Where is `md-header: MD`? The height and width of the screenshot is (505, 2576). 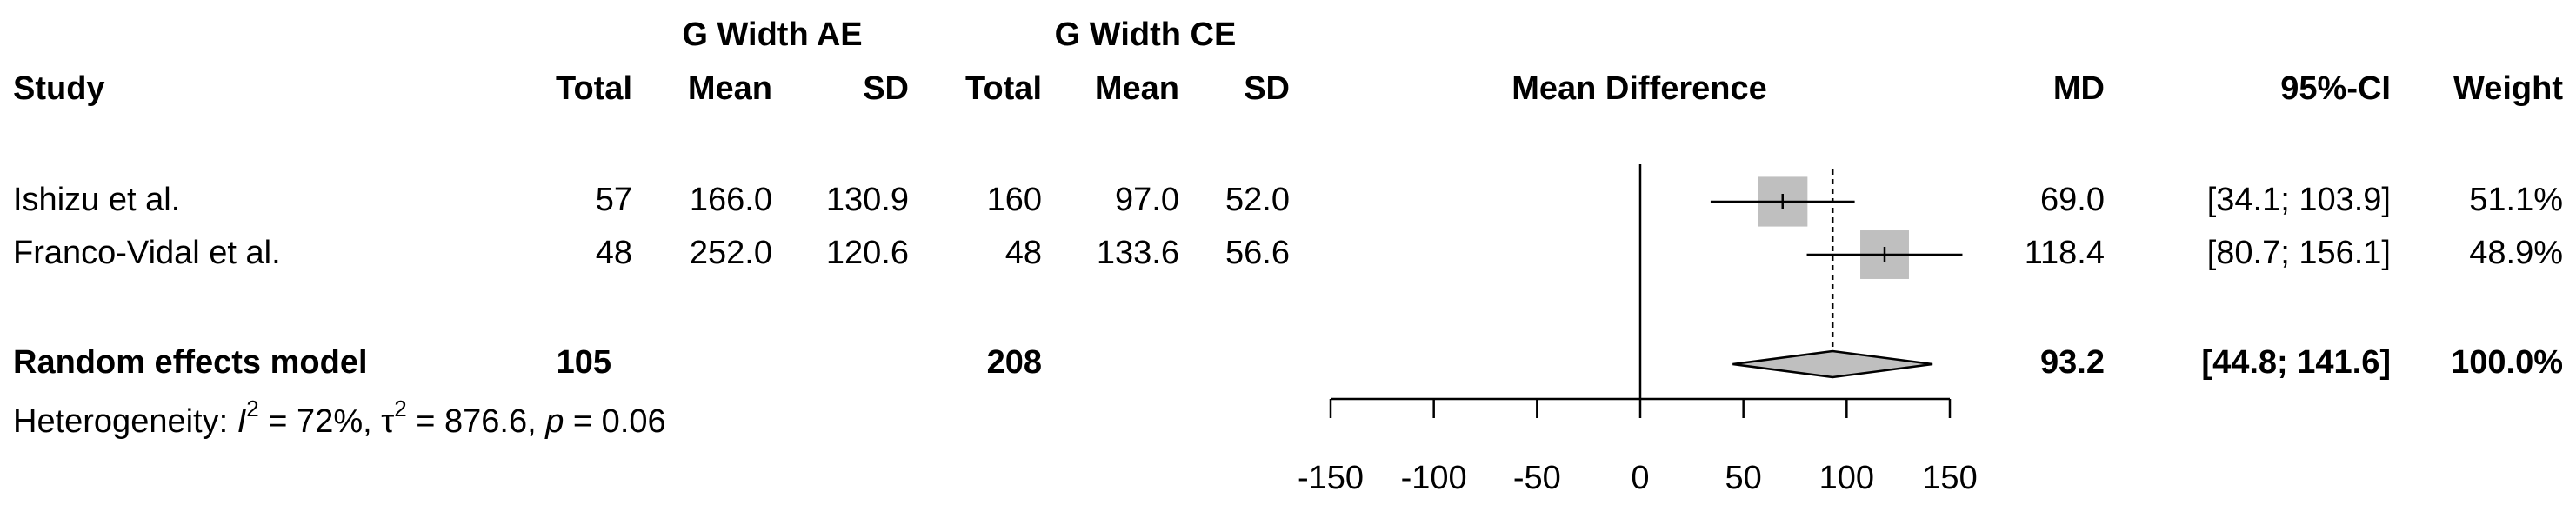
md-header: MD is located at coordinates (2079, 88).